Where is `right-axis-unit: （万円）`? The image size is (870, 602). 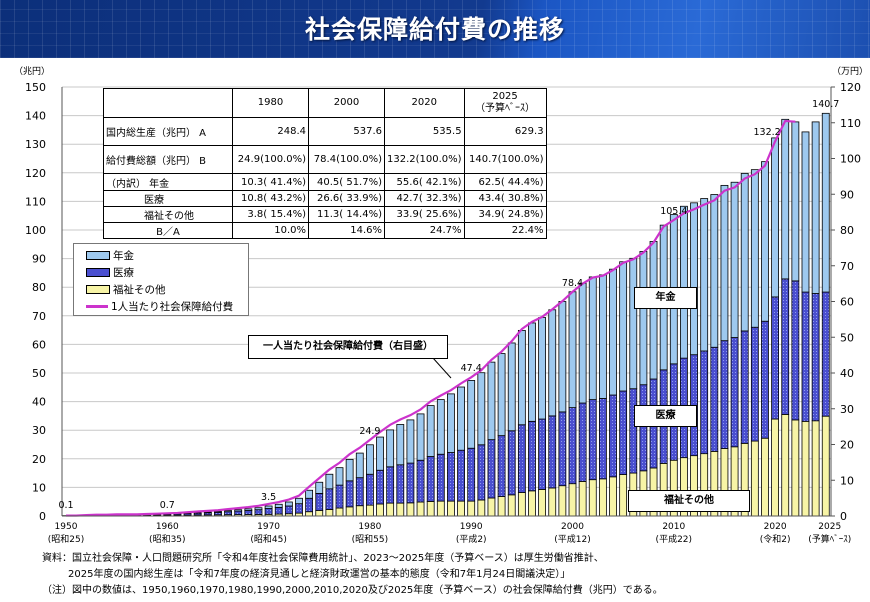
right-axis-unit: （万円） is located at coordinates (850, 72).